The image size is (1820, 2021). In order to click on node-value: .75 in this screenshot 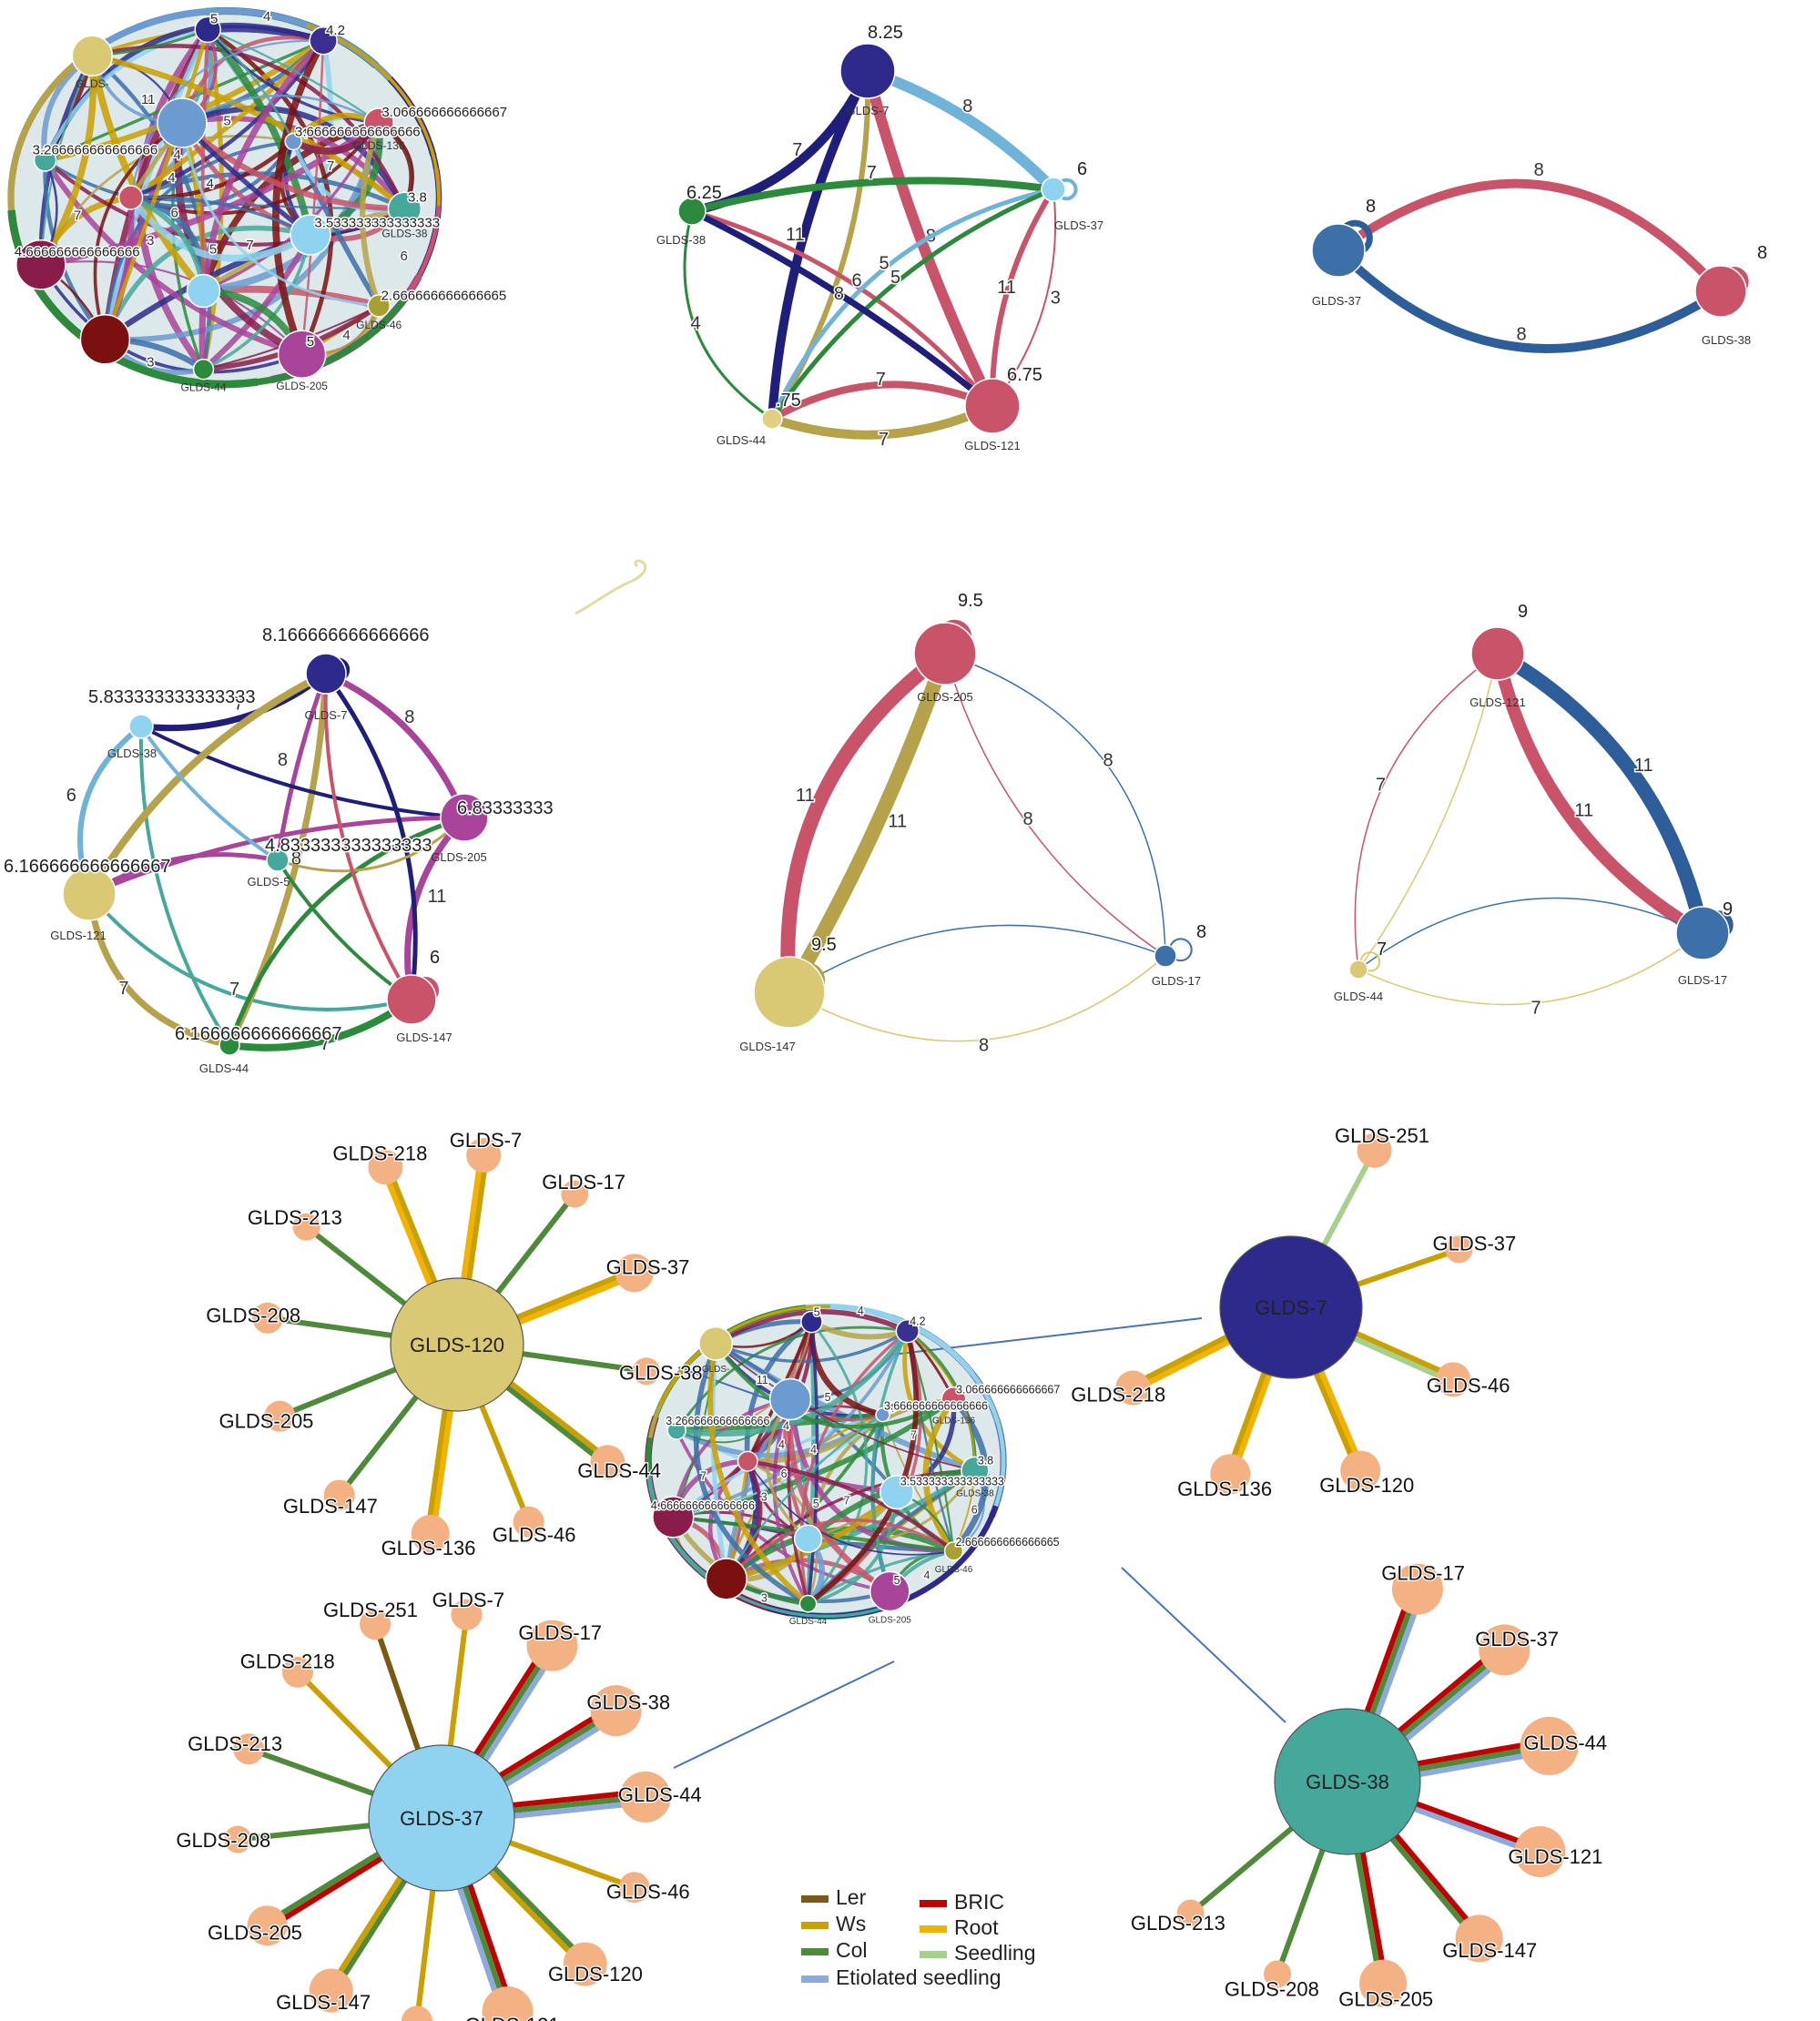, I will do `click(789, 401)`.